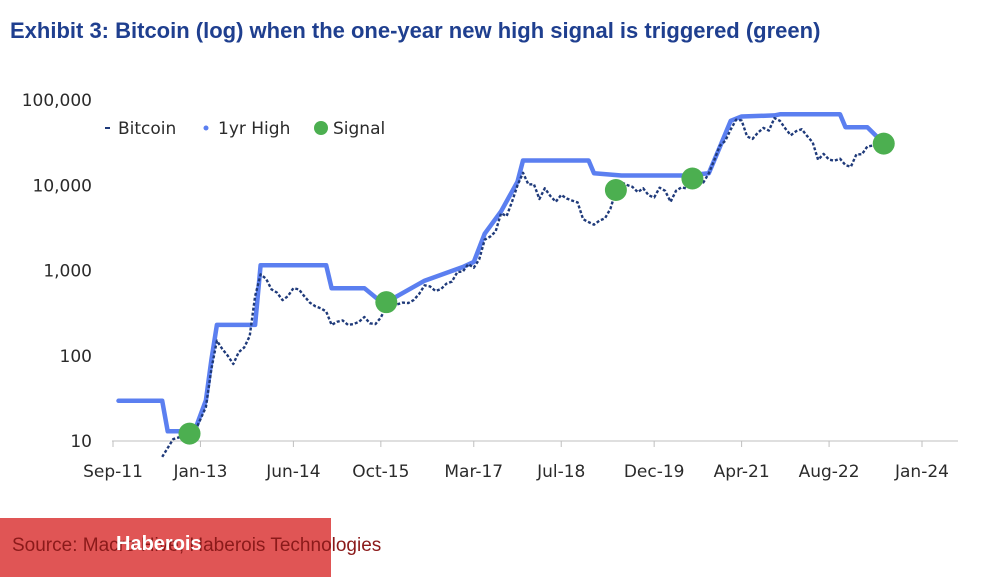 The width and height of the screenshot is (1000, 577). I want to click on y-tick-label: 10,000, so click(62, 186).